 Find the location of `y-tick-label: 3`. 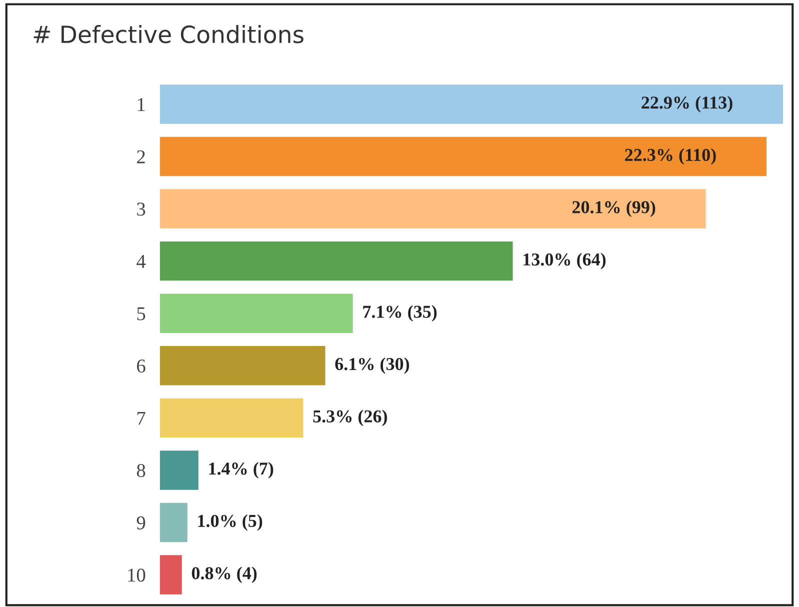

y-tick-label: 3 is located at coordinates (141, 209).